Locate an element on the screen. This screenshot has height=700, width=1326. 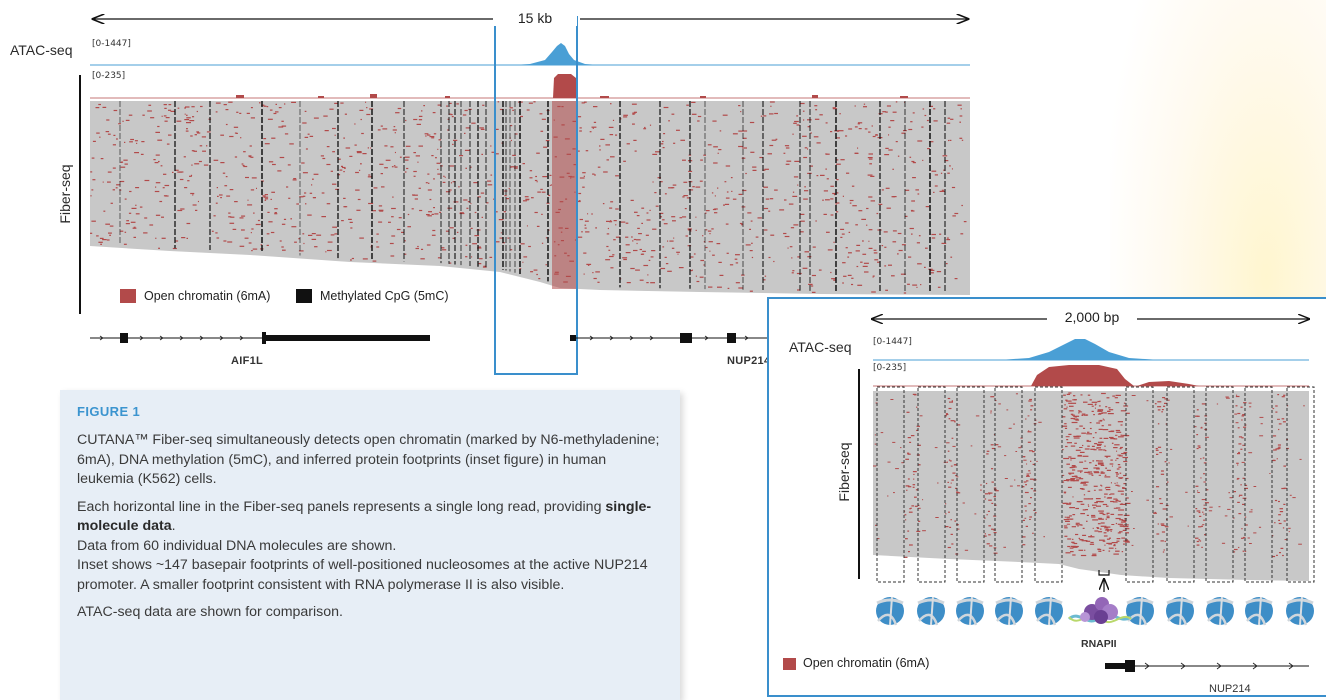
fiber-label: Fiber-seq is located at coordinates (65, 194).